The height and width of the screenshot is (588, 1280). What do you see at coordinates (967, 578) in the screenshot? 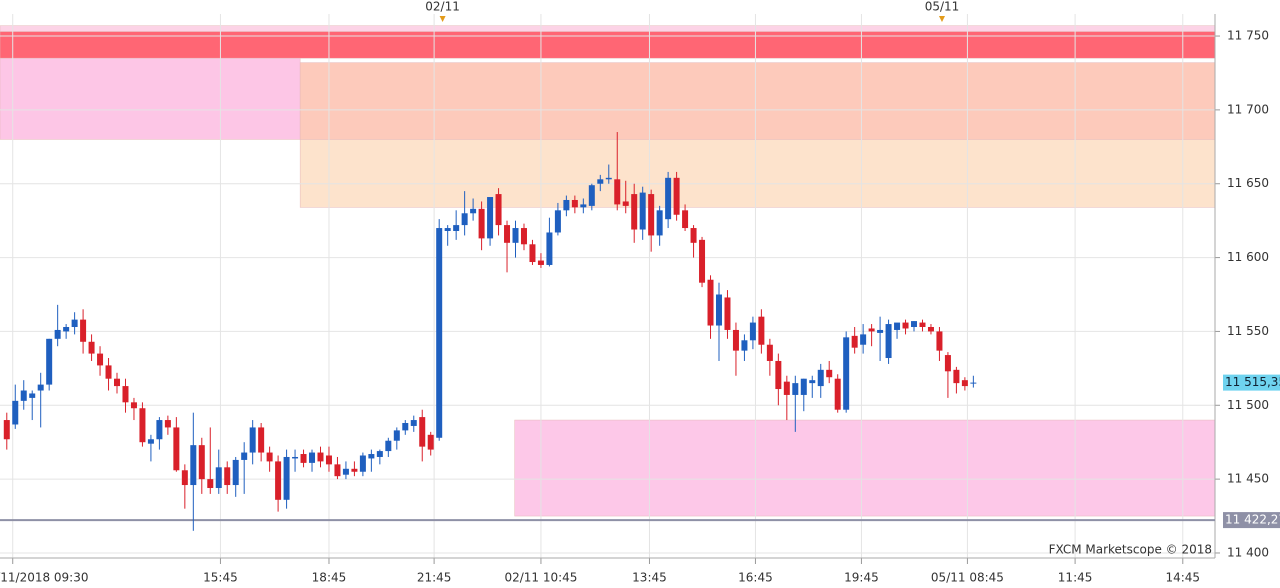
I see `x-tick-label: 05/11 08:45` at bounding box center [967, 578].